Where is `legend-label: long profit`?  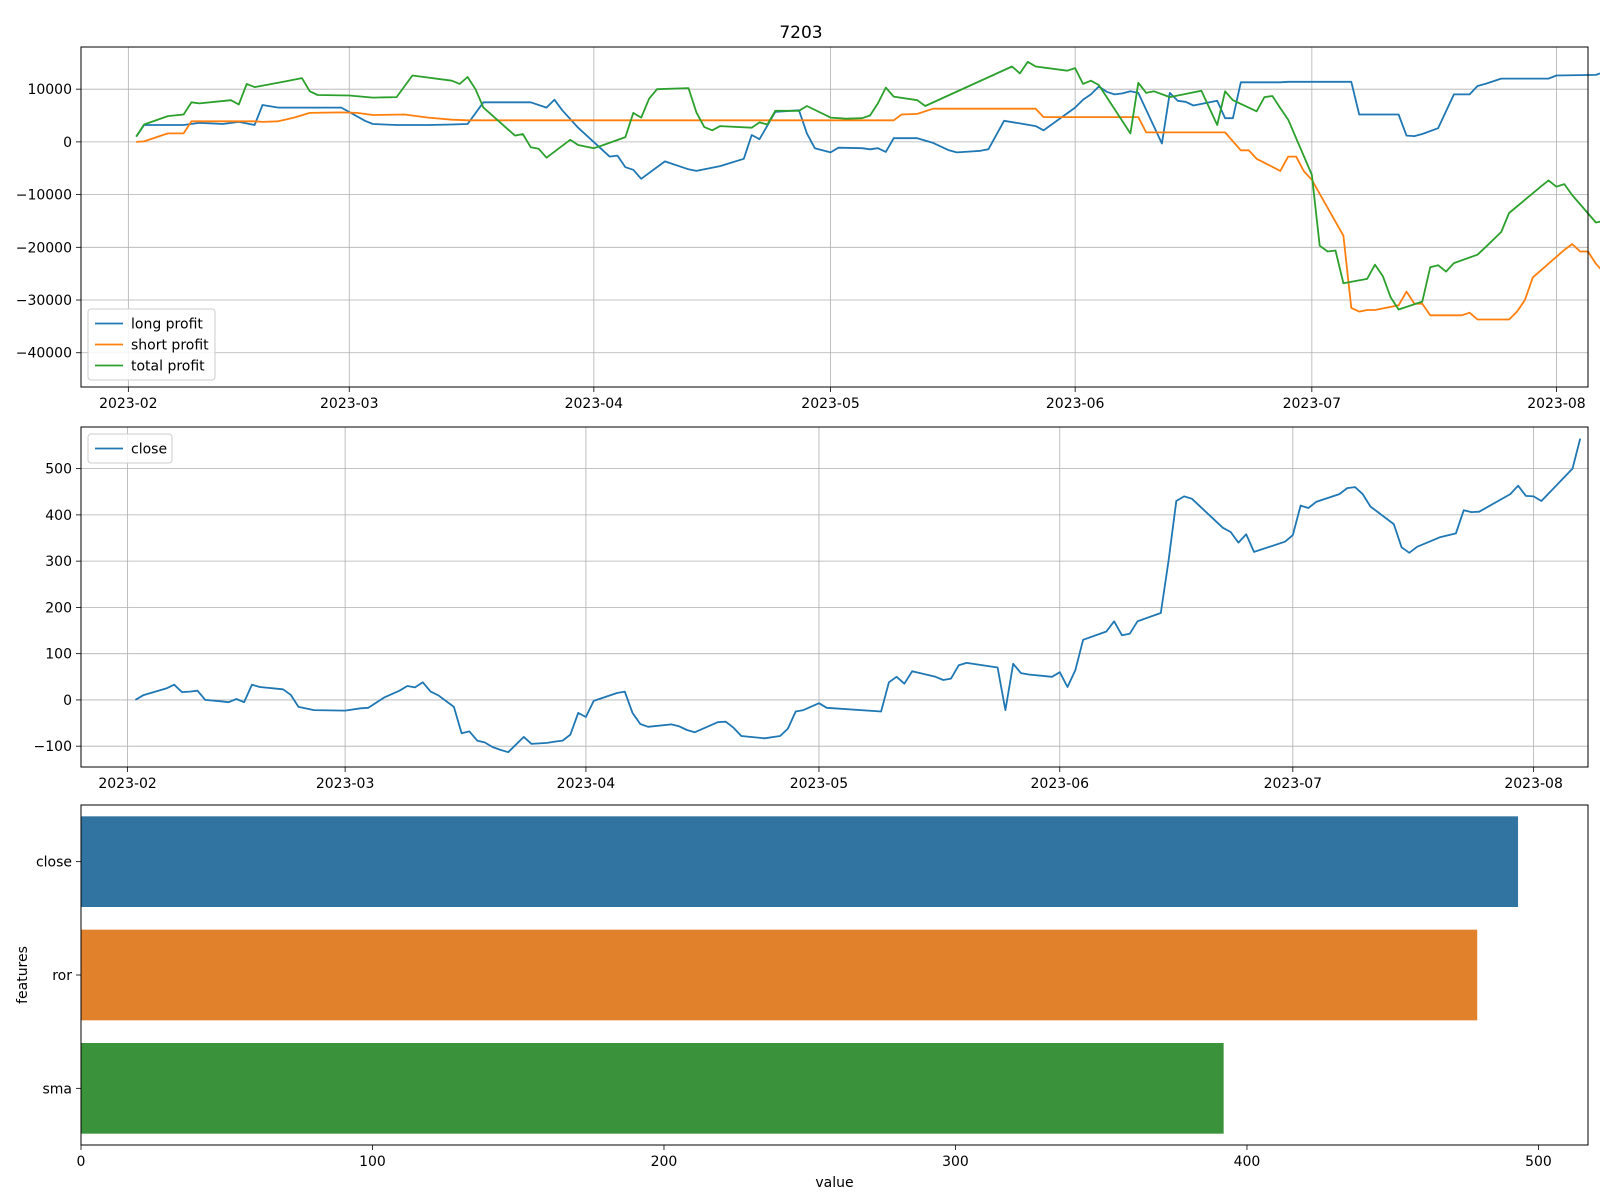 legend-label: long profit is located at coordinates (167, 325).